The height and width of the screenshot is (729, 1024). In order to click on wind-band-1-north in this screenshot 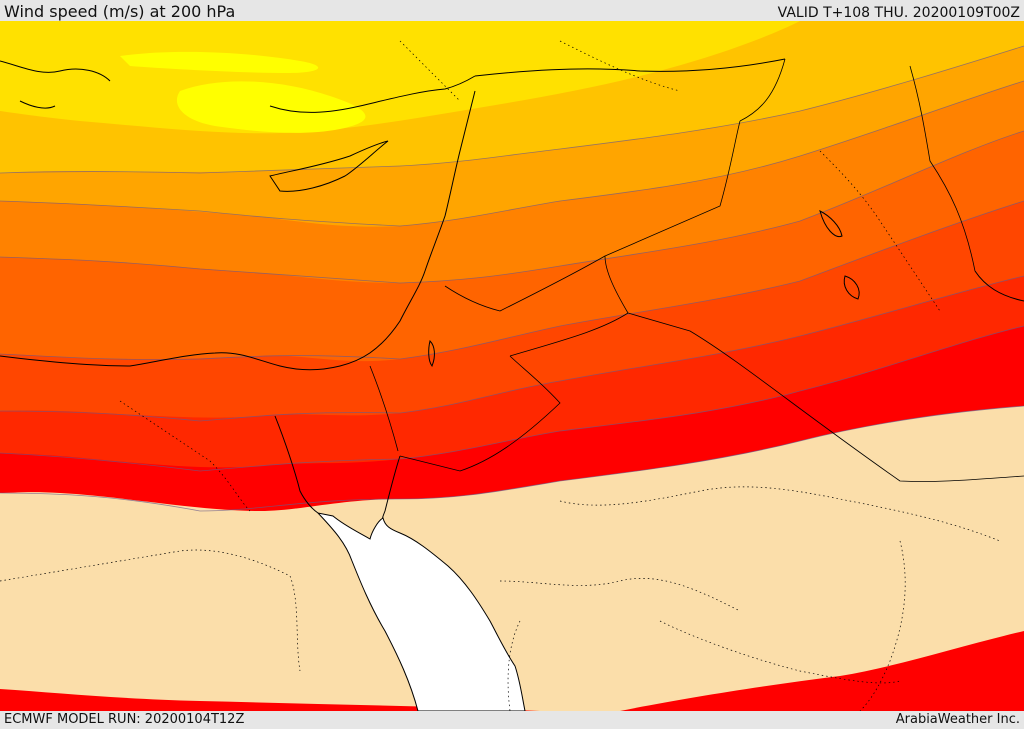, I will do `click(219, 62)`.